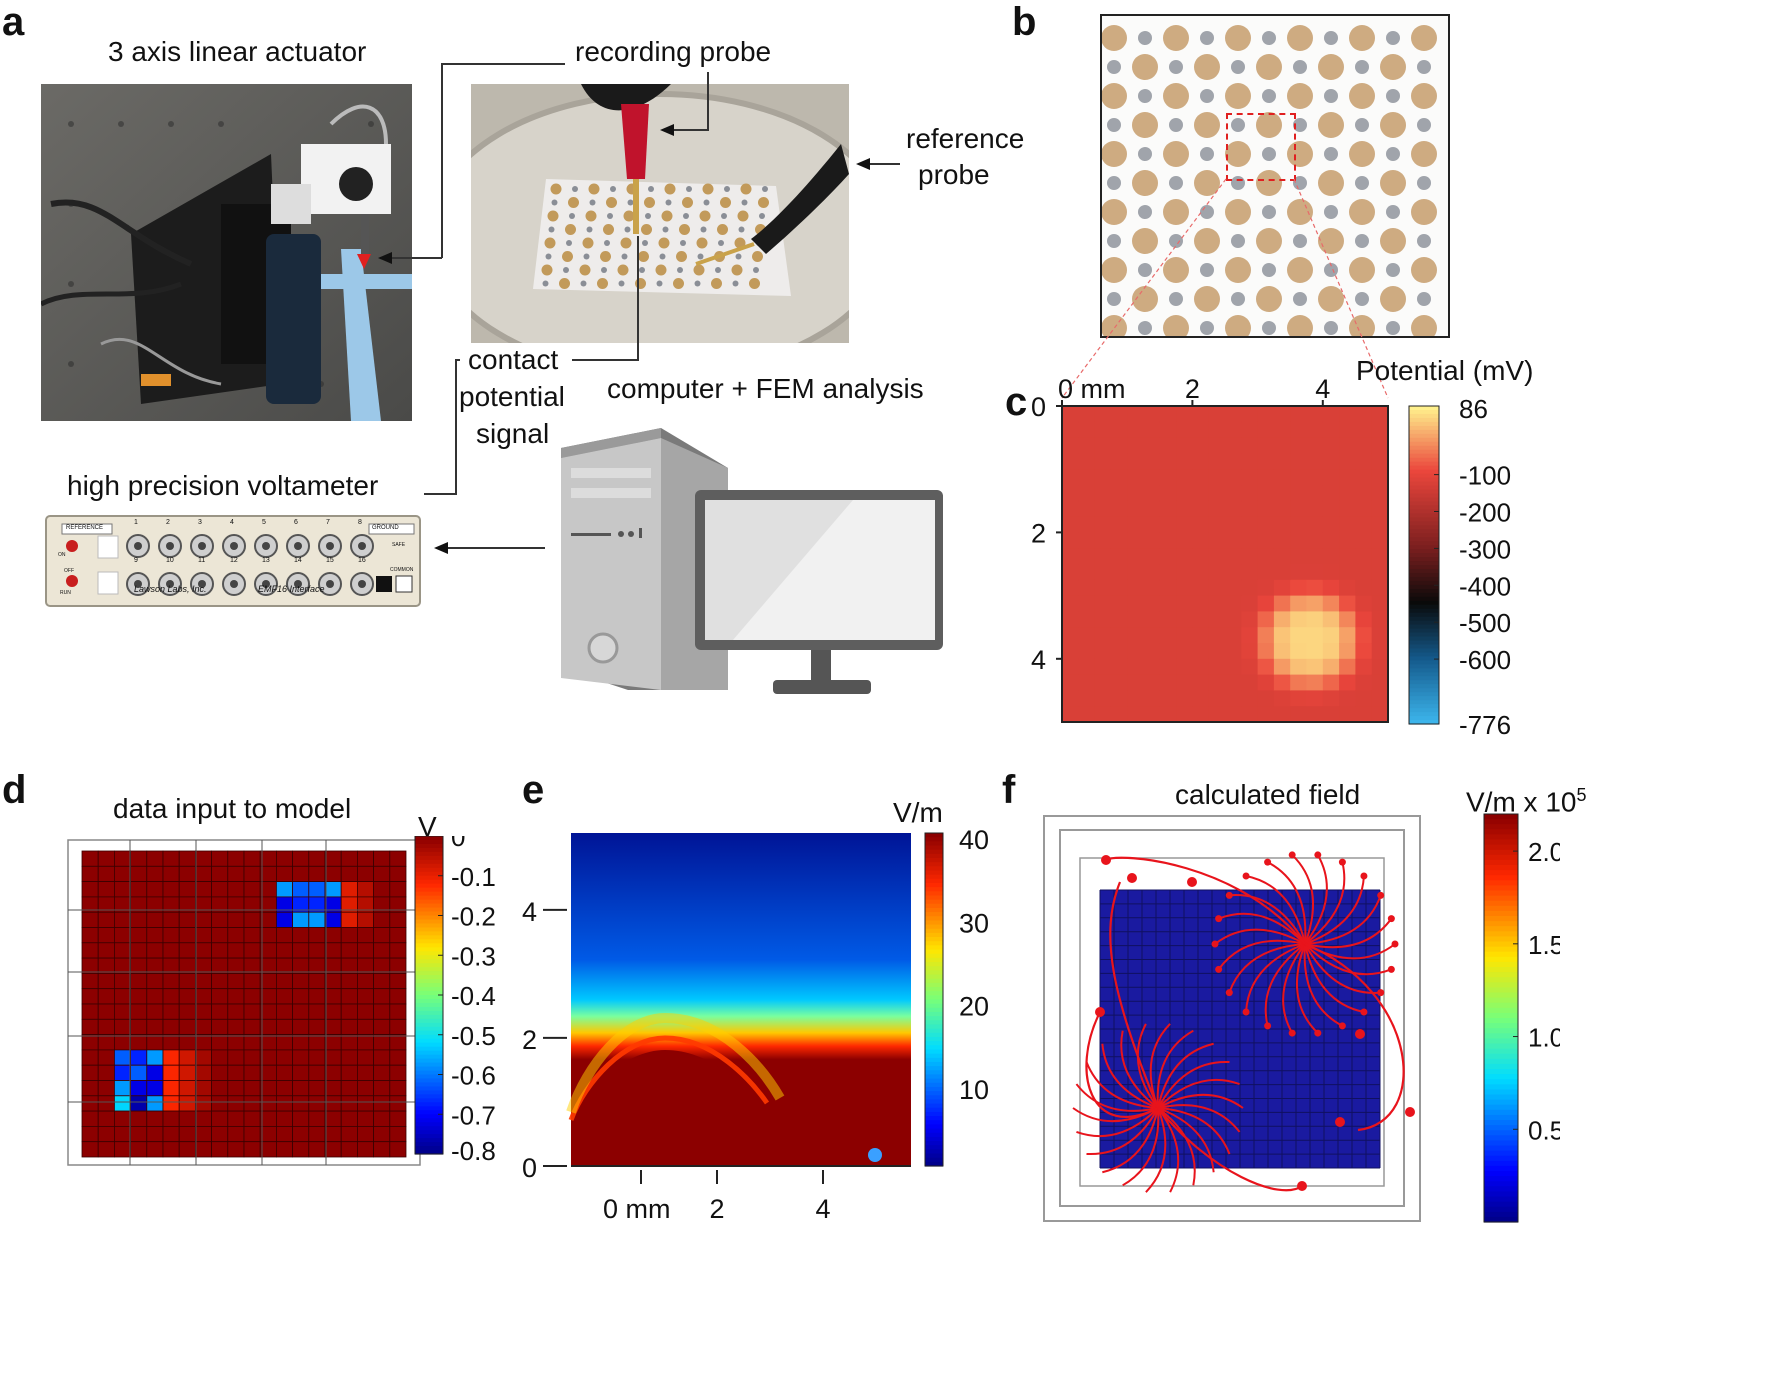 Image resolution: width=1769 pixels, height=1378 pixels. What do you see at coordinates (473, 1115) in the screenshot?
I see `colorbar-tick-label: -0.7` at bounding box center [473, 1115].